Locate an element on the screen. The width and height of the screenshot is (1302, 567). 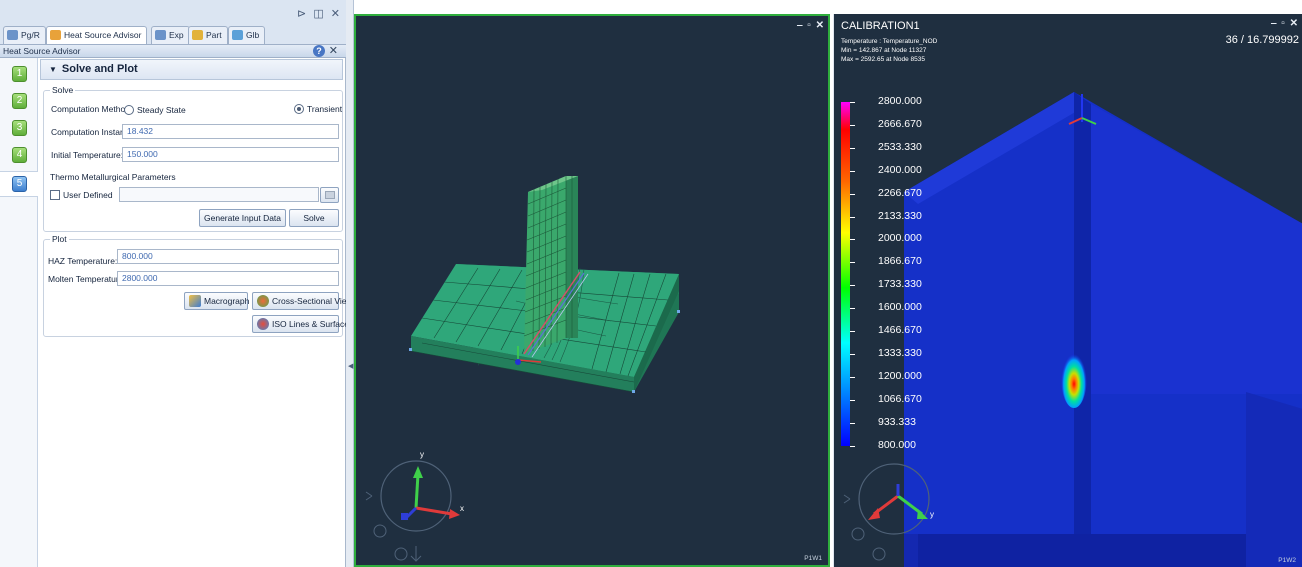
initial-temperature-input: 150.000 is located at coordinates (230, 154).